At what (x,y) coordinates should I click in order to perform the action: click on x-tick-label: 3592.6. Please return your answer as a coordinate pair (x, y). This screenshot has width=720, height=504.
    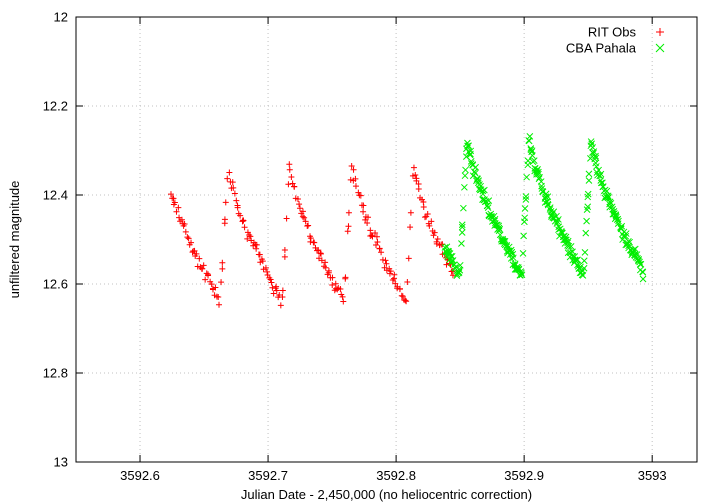
    Looking at the image, I should click on (140, 475).